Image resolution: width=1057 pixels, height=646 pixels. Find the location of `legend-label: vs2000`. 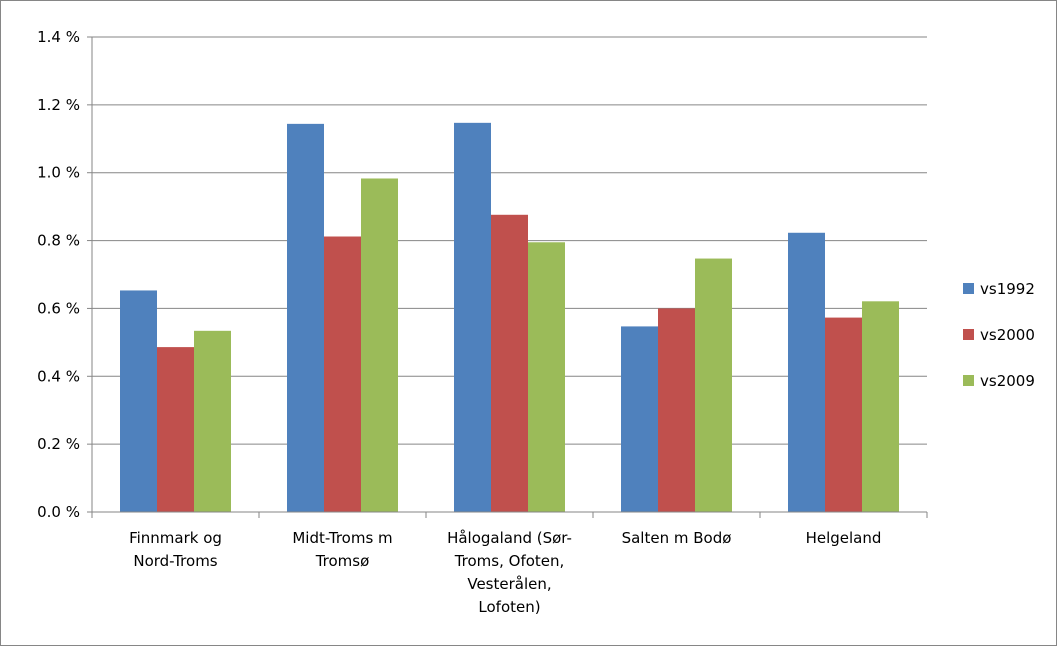

legend-label: vs2000 is located at coordinates (1007, 335).